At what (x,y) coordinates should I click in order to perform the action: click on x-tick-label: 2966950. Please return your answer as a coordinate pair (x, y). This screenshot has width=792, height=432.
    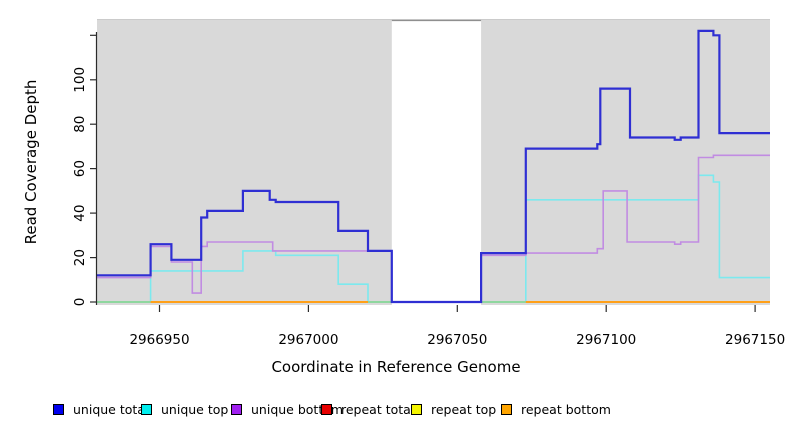
    Looking at the image, I should click on (159, 340).